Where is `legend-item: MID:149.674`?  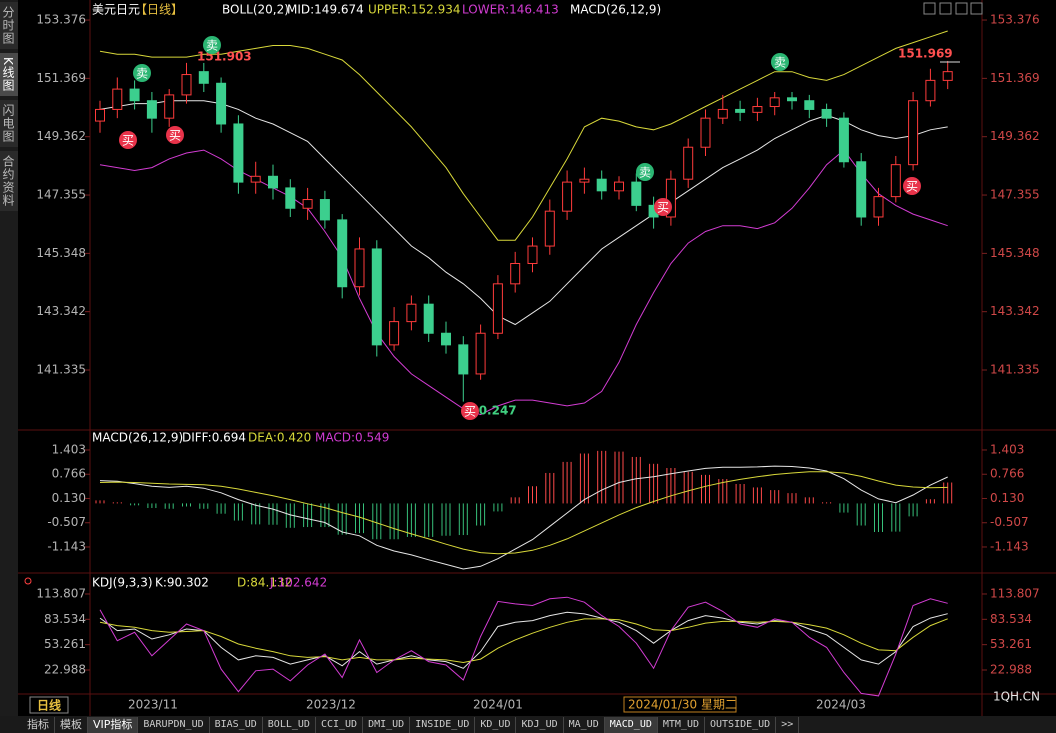
legend-item: MID:149.674 is located at coordinates (325, 10).